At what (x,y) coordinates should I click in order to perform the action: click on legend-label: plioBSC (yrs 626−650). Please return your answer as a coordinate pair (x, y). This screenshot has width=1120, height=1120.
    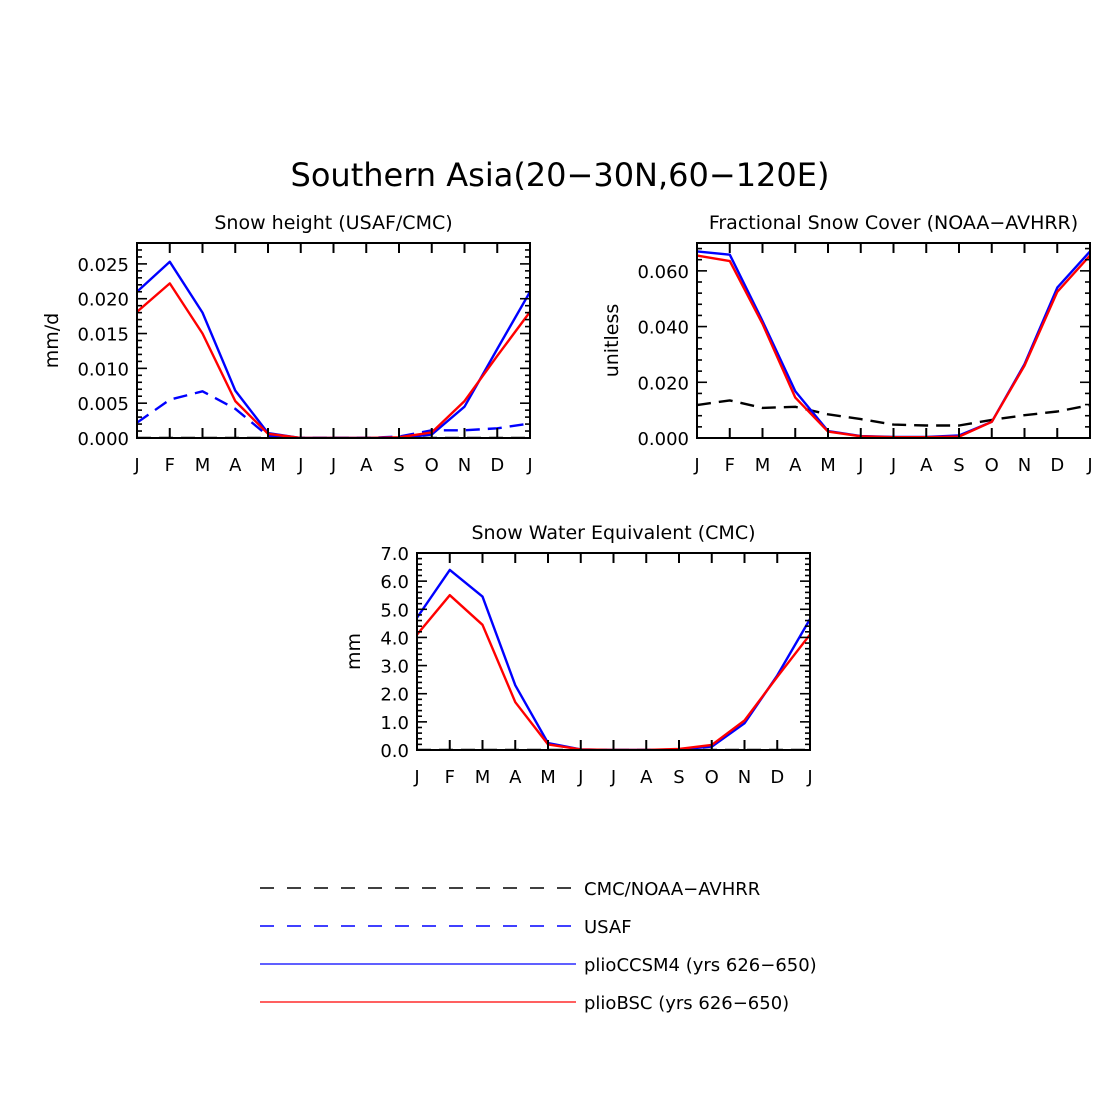
    Looking at the image, I should click on (686, 1003).